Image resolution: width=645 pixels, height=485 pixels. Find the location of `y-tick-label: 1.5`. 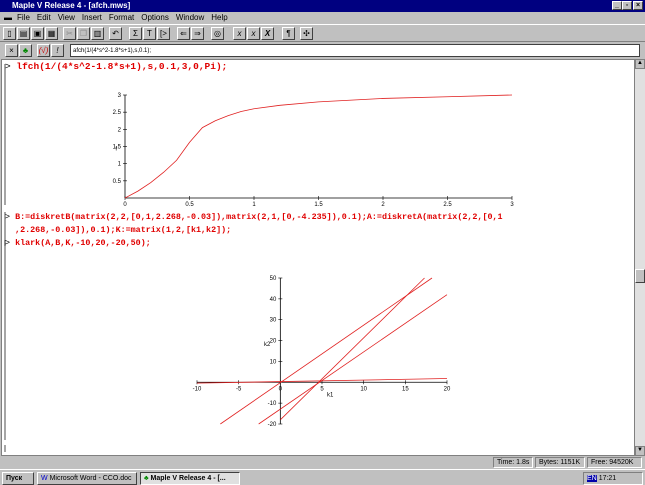

y-tick-label: 1.5 is located at coordinates (117, 148).